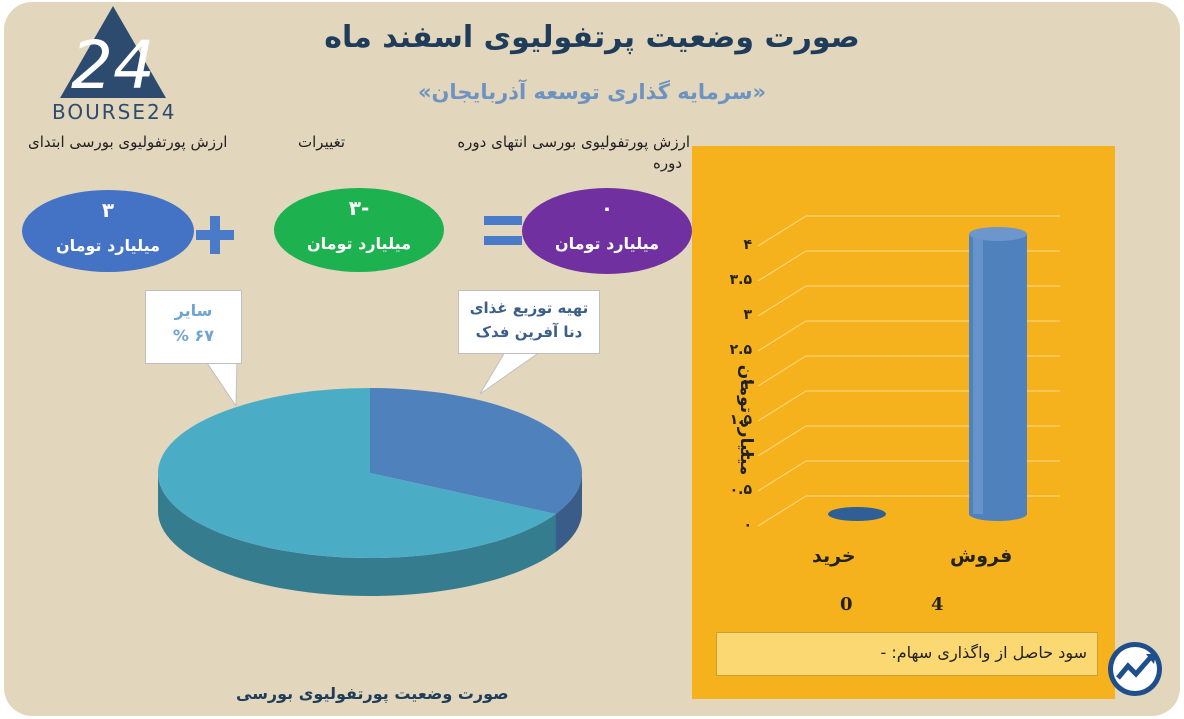 This screenshot has width=1184, height=719. I want to click on trend-badge-icon, so click(1135, 669).